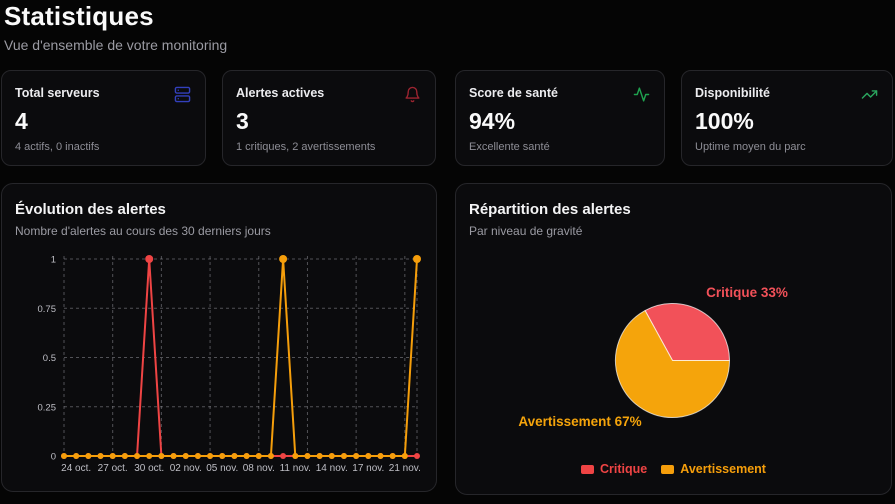 This screenshot has height=504, width=895. What do you see at coordinates (280, 93) in the screenshot?
I see `stat-card-label: Alertes actives` at bounding box center [280, 93].